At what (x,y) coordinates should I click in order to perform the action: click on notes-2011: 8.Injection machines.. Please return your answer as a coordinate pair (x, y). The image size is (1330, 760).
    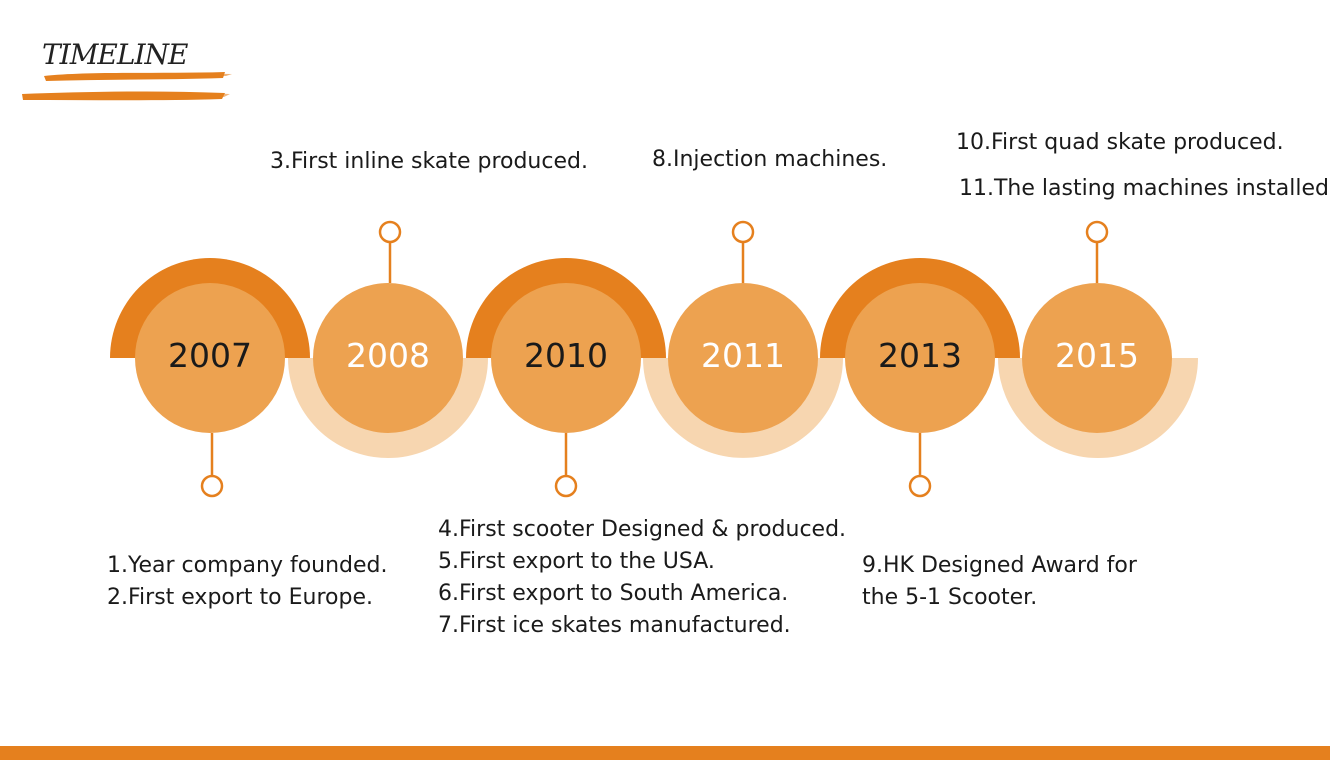
    Looking at the image, I should click on (769, 160).